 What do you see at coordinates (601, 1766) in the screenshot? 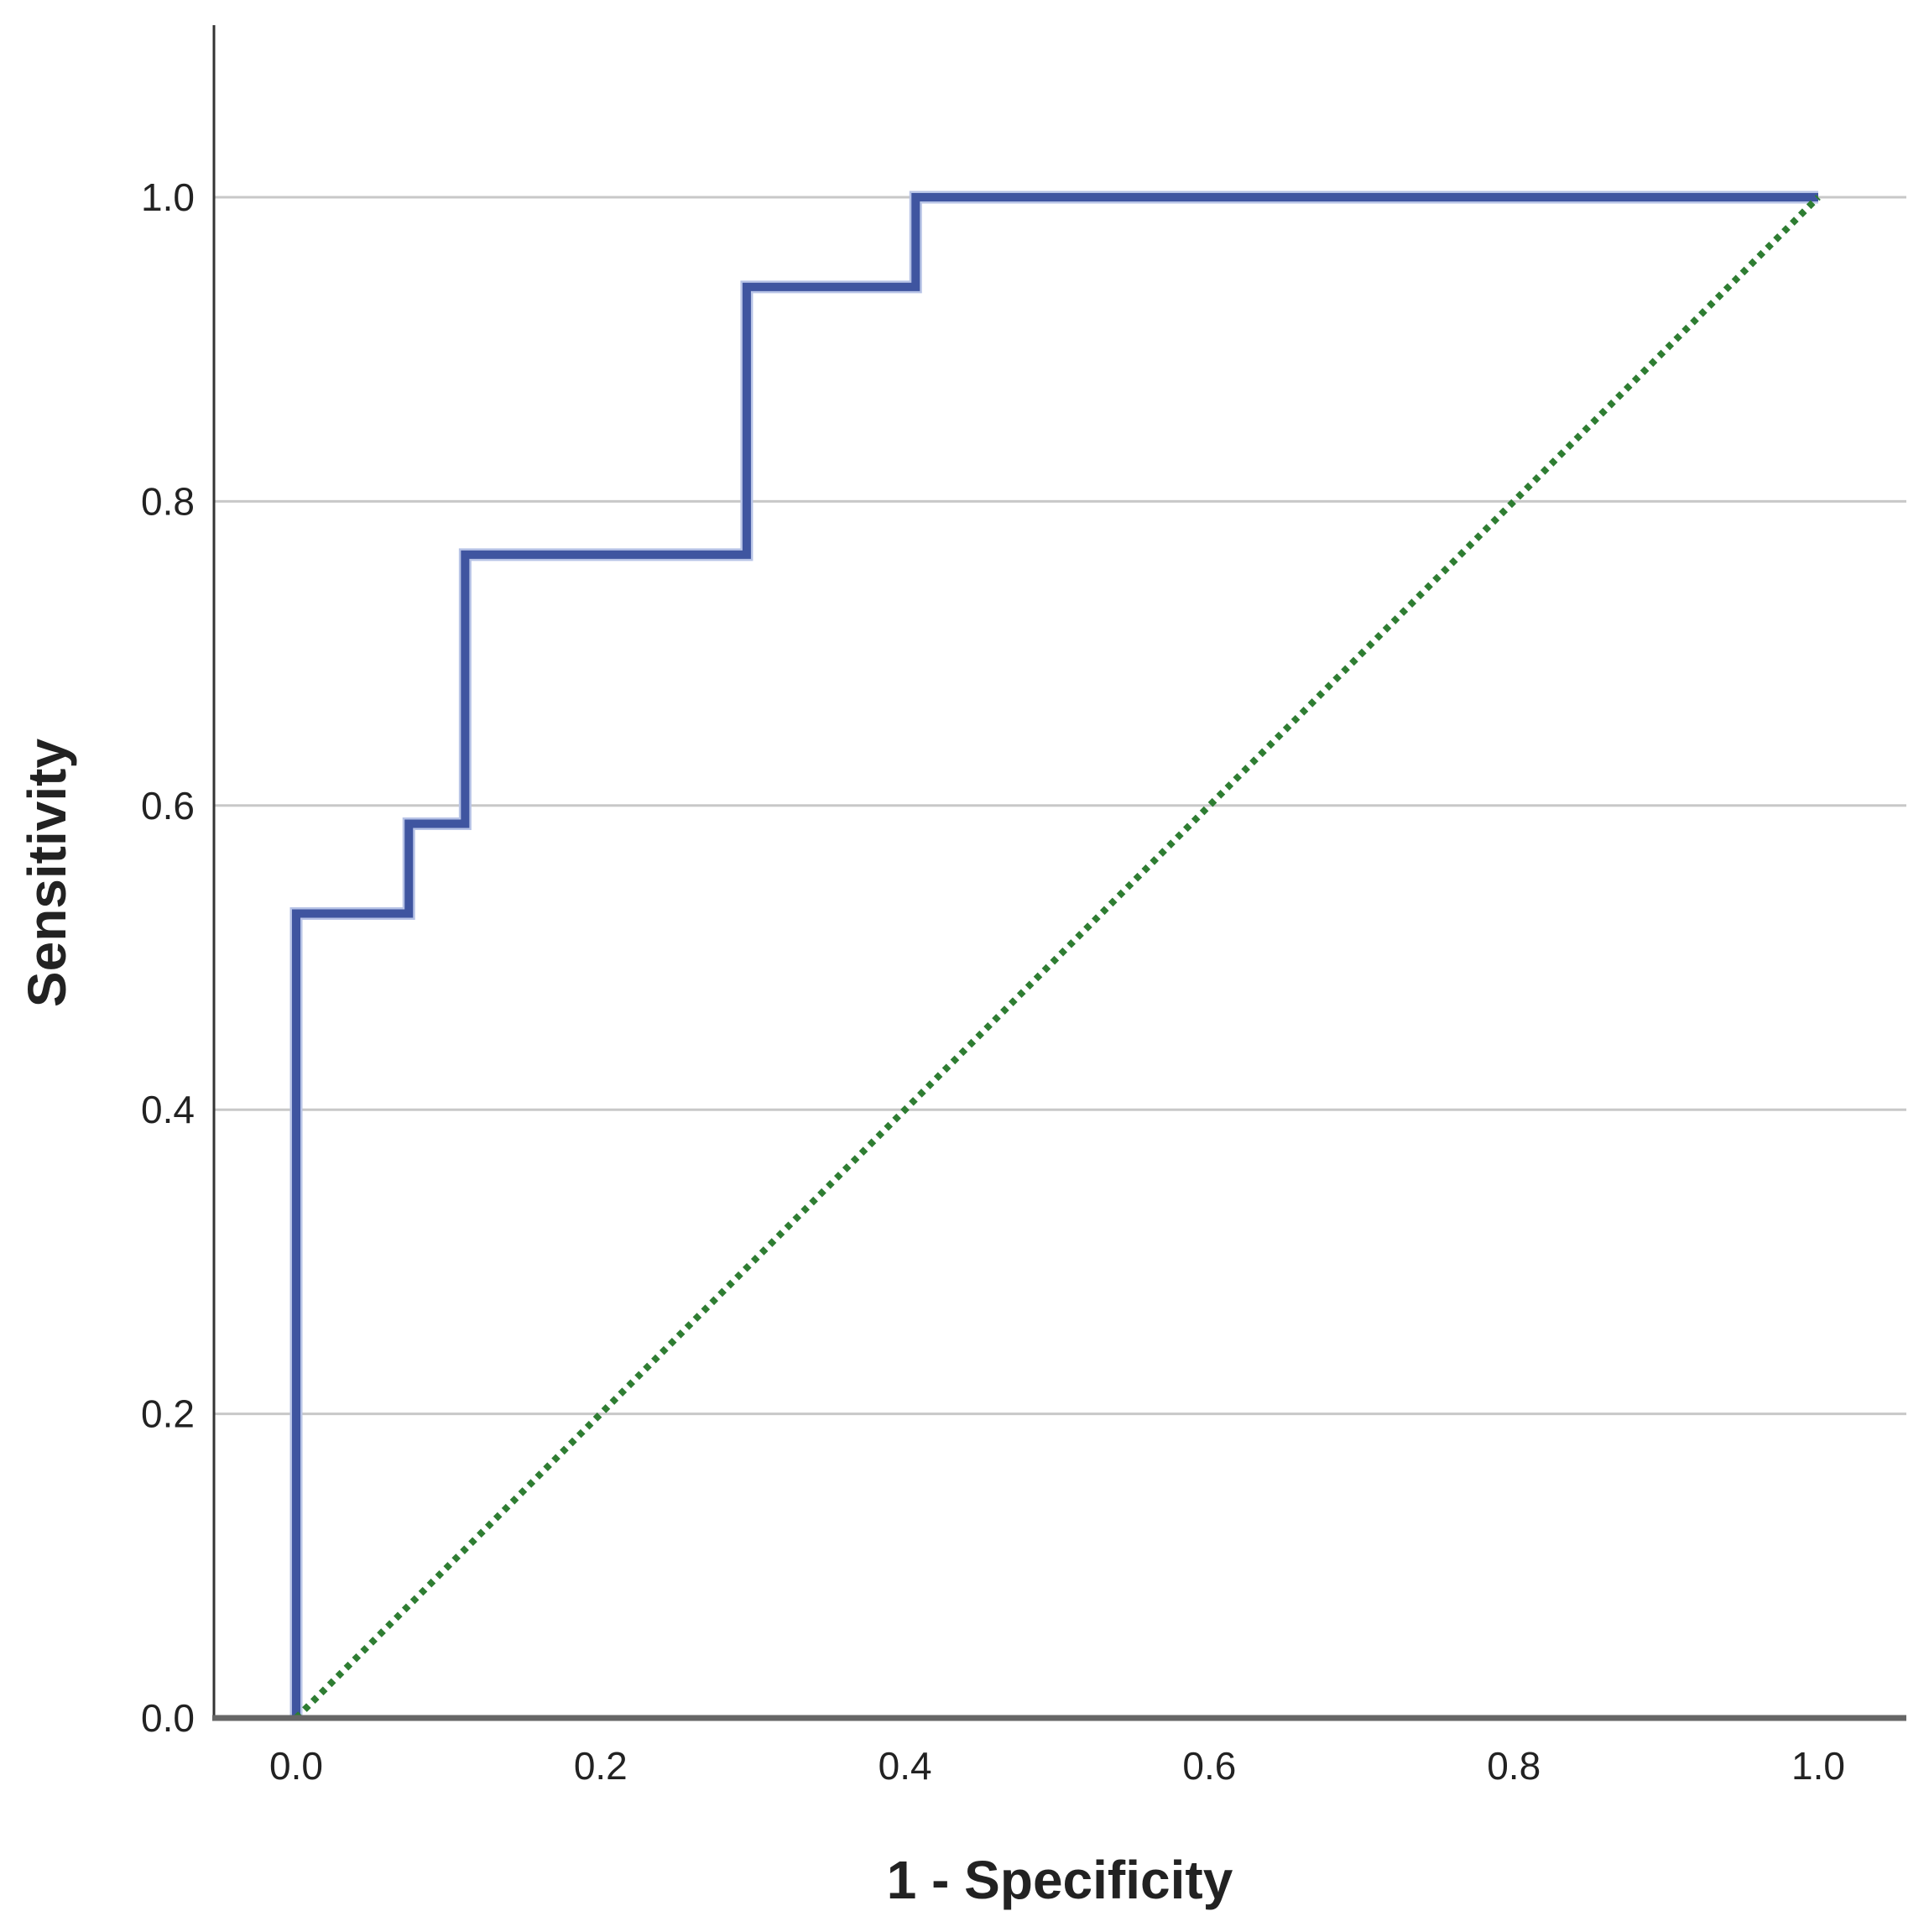
I see `x-tick-label: 0.2` at bounding box center [601, 1766].